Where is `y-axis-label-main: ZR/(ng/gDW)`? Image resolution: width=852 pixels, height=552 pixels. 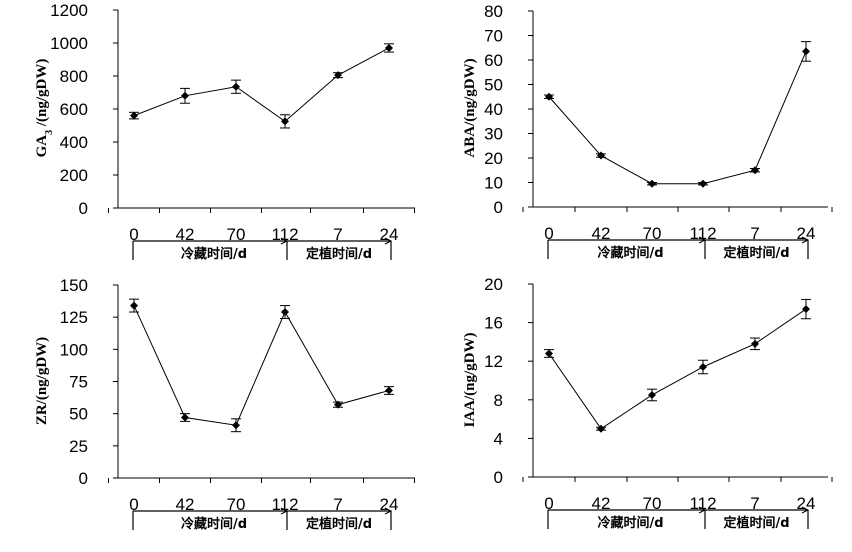
y-axis-label-main: ZR/(ng/gDW) is located at coordinates (42, 381).